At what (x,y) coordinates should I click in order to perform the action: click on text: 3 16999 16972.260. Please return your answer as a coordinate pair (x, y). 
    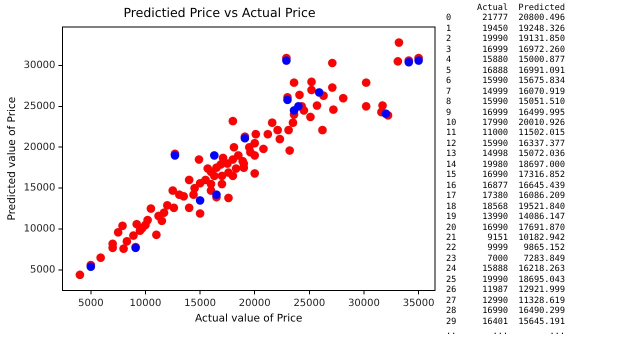
    Looking at the image, I should click on (505, 50).